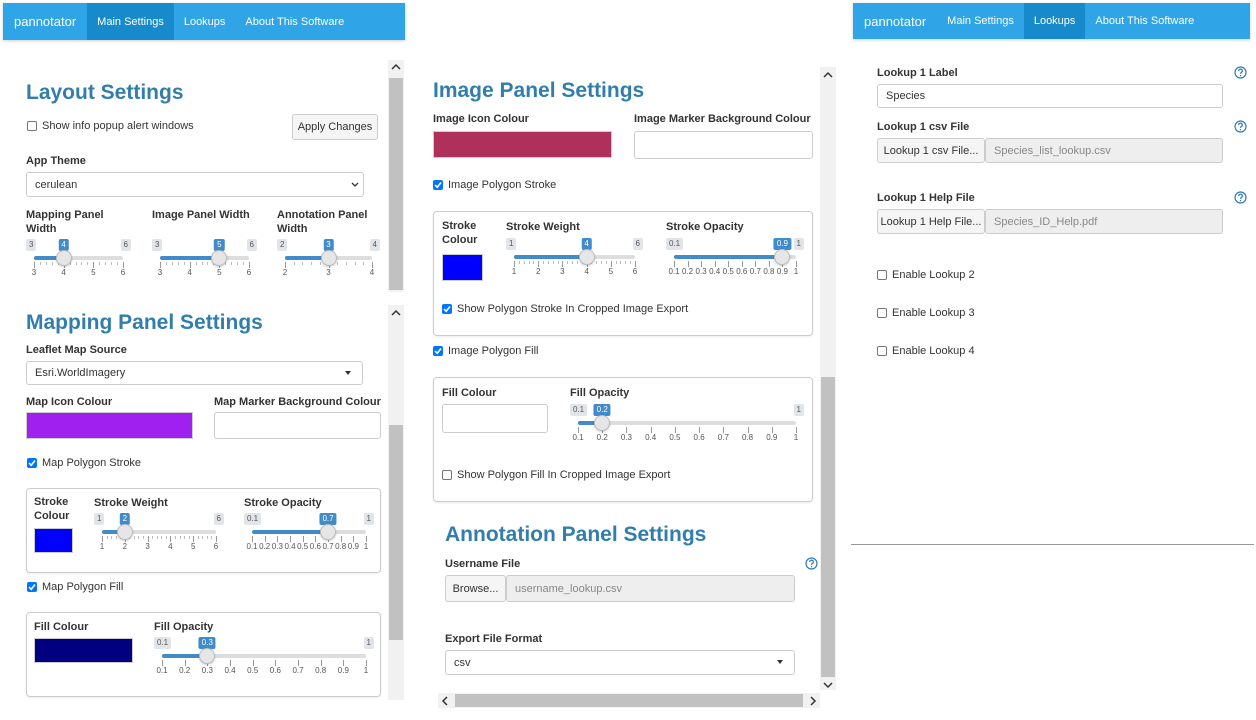  I want to click on slider-min: 3, so click(31, 245).